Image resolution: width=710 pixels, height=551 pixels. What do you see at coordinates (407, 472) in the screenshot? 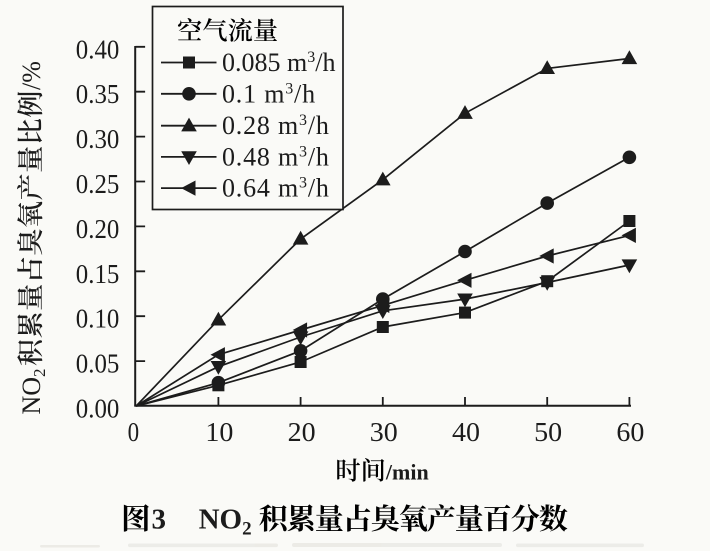
I see `svg-text: /min` at bounding box center [407, 472].